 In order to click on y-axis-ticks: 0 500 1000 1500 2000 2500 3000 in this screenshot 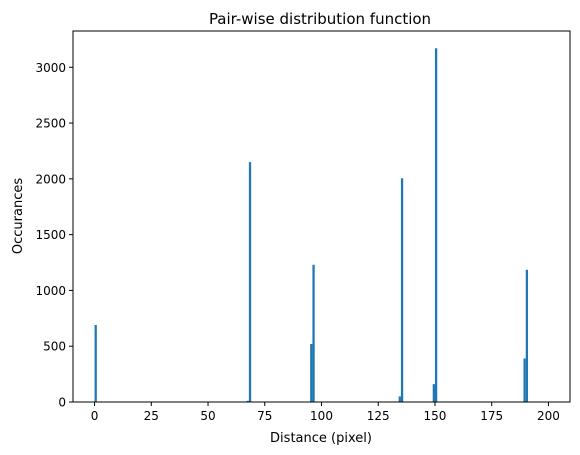, I will do `click(54, 235)`.